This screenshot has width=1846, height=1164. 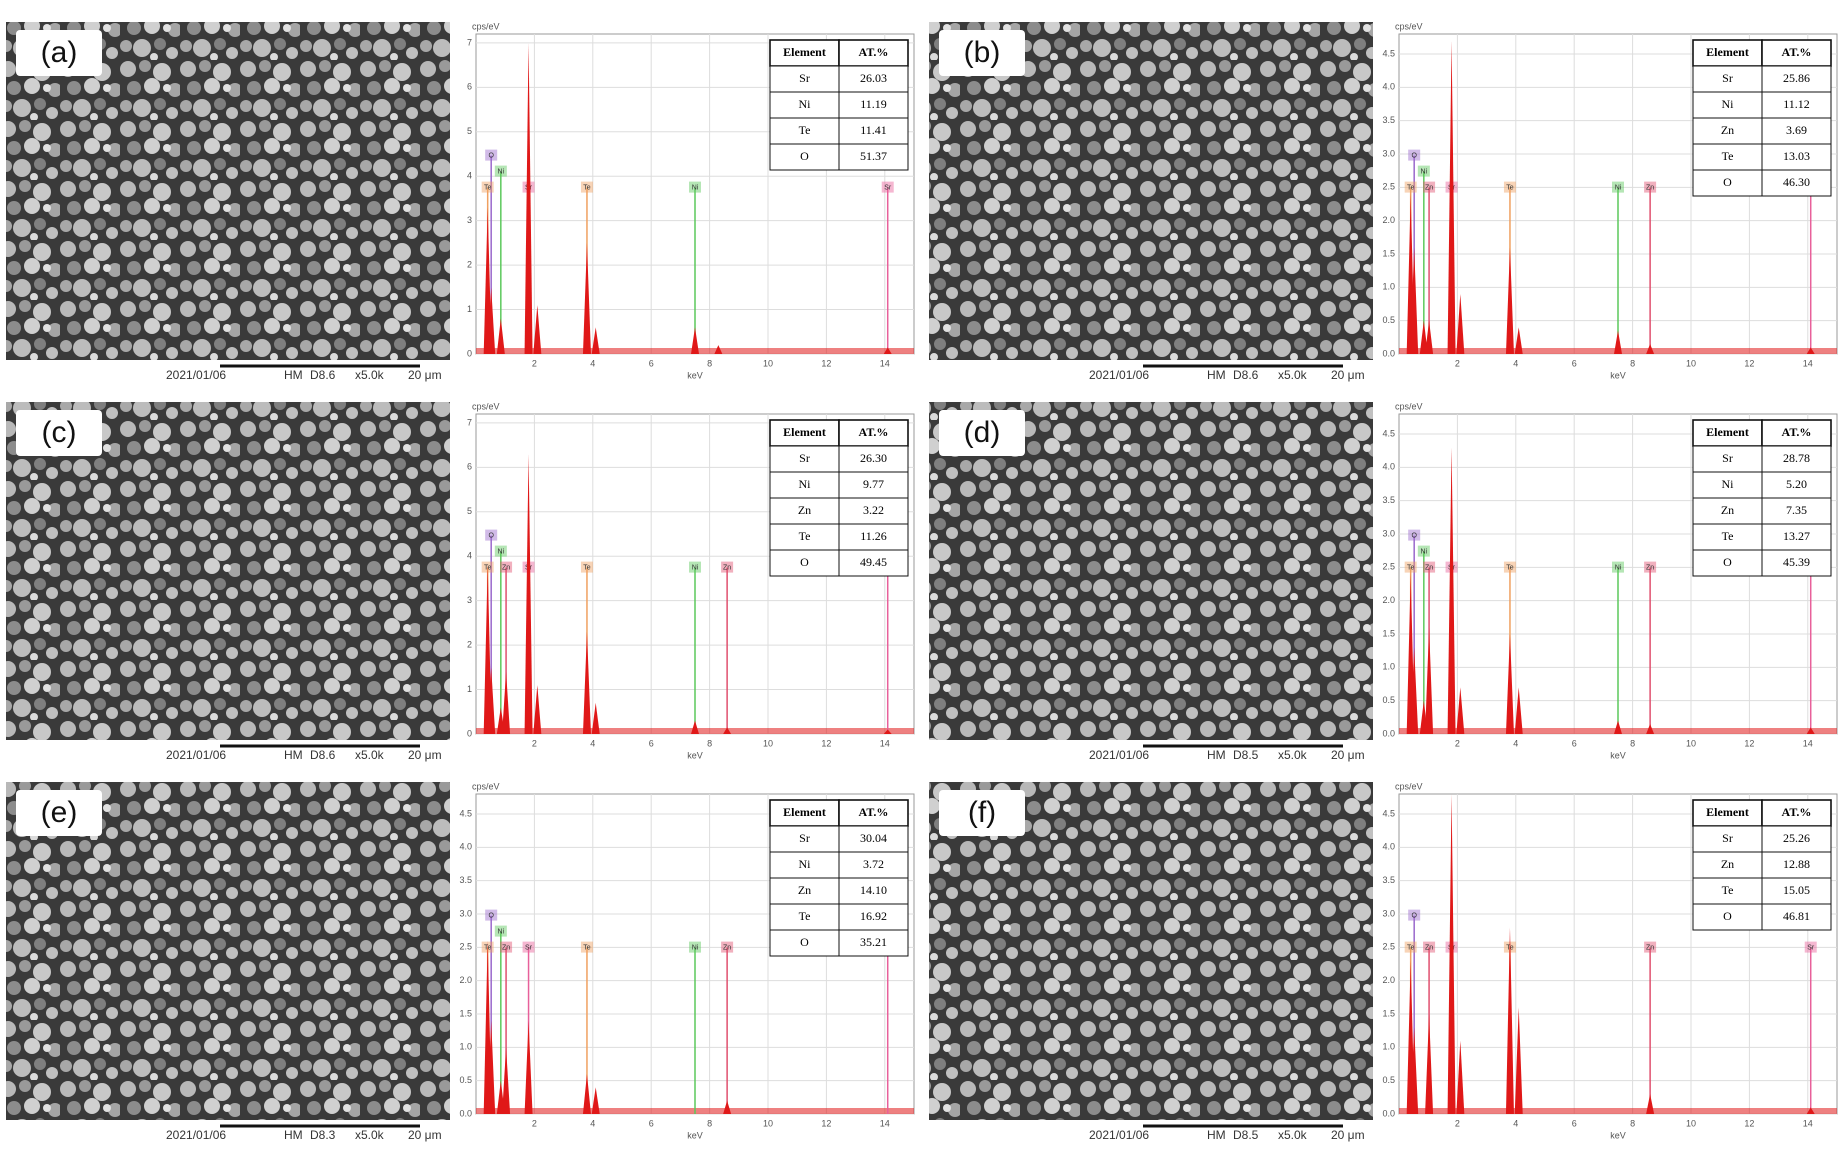 I want to click on marker-label: Te, so click(x=587, y=187).